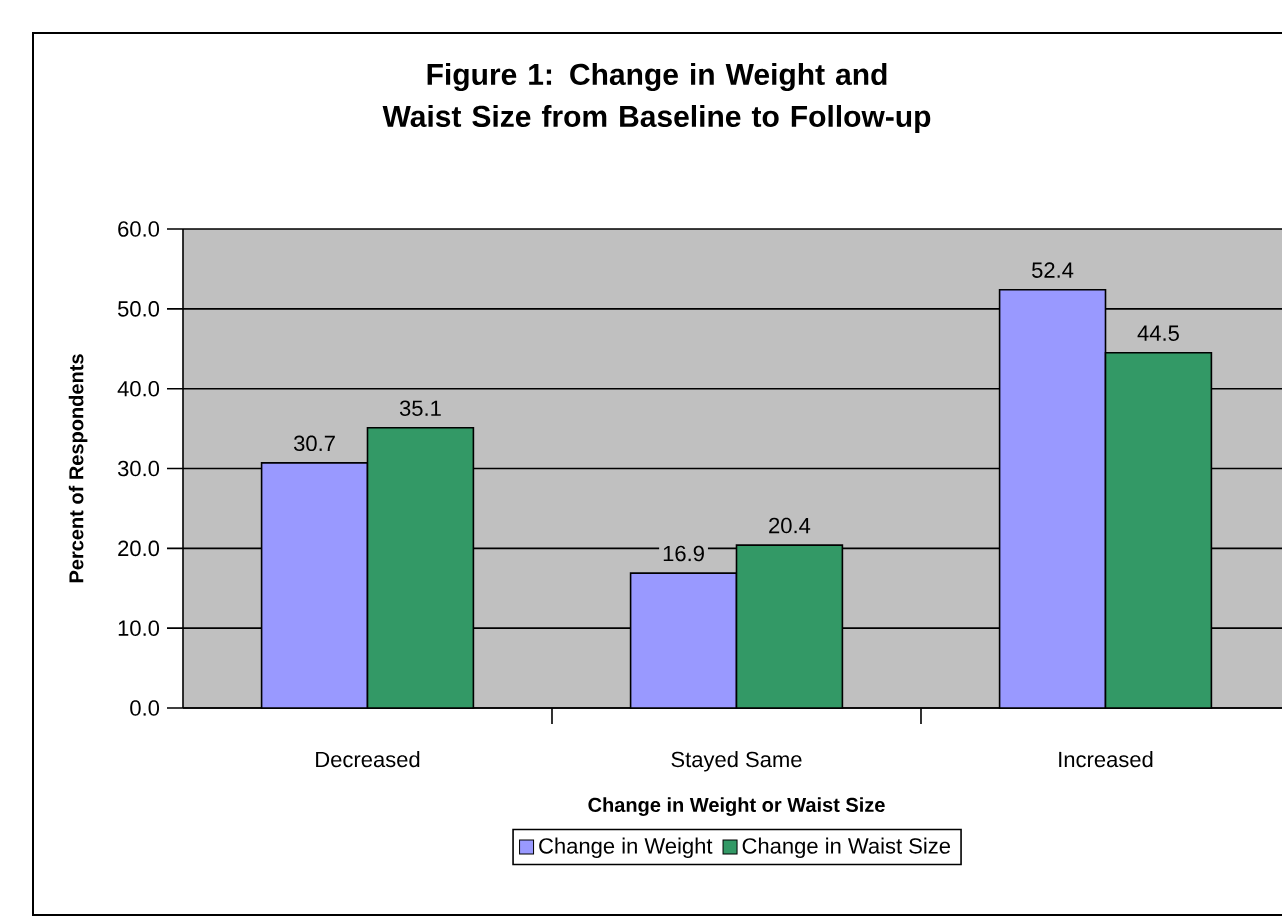 The width and height of the screenshot is (1282, 923). What do you see at coordinates (368, 759) in the screenshot?
I see `x-tick-label: Decreased` at bounding box center [368, 759].